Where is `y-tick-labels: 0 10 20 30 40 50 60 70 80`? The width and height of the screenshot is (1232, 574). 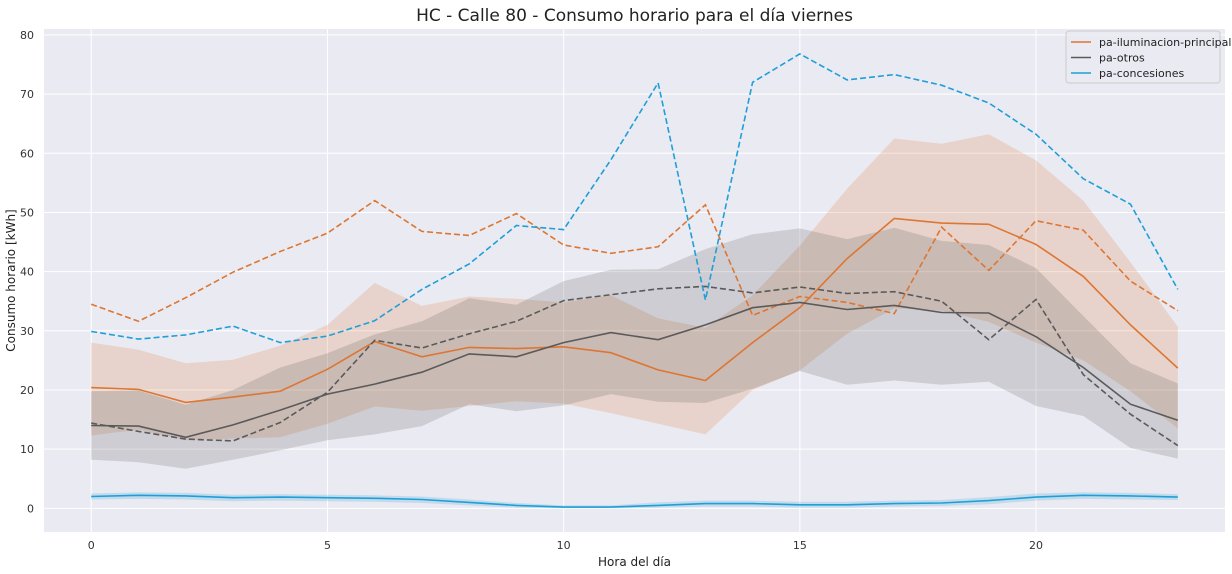 y-tick-labels: 0 10 20 30 40 50 60 70 80 is located at coordinates (27, 272).